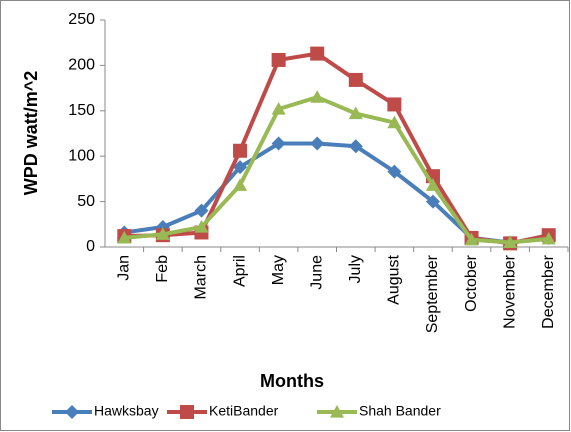 This screenshot has height=432, width=571. Describe the element at coordinates (432, 293) in the screenshot. I see `x-tick-label: September` at that location.